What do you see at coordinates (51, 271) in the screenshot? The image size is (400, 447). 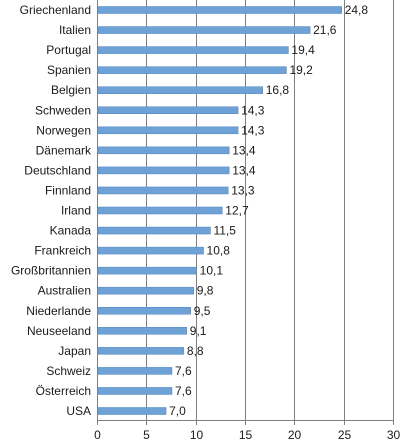 I see `category-label: Großbritannien` at bounding box center [51, 271].